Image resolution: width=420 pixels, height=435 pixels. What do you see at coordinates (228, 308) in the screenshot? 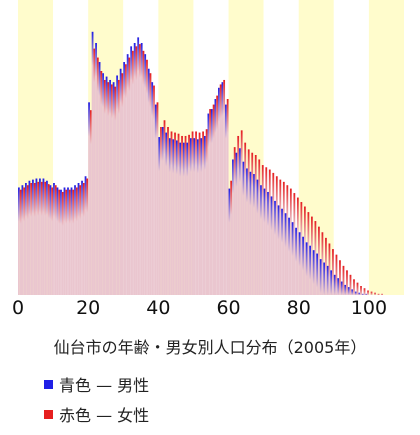
I see `tick-label-60: 60` at bounding box center [228, 308].